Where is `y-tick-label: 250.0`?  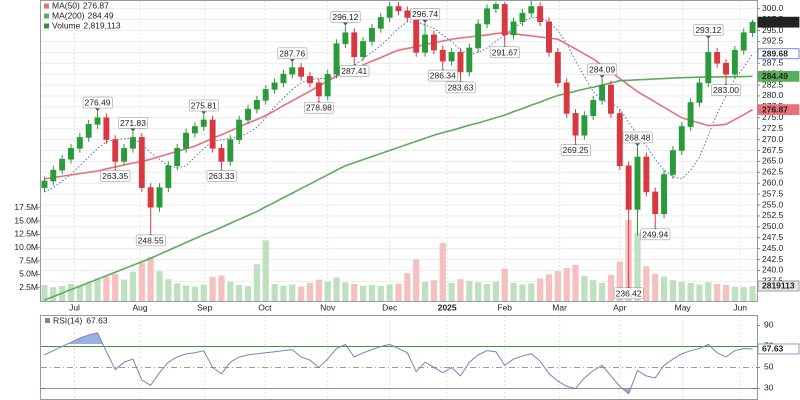
y-tick-label: 250.0 is located at coordinates (773, 226).